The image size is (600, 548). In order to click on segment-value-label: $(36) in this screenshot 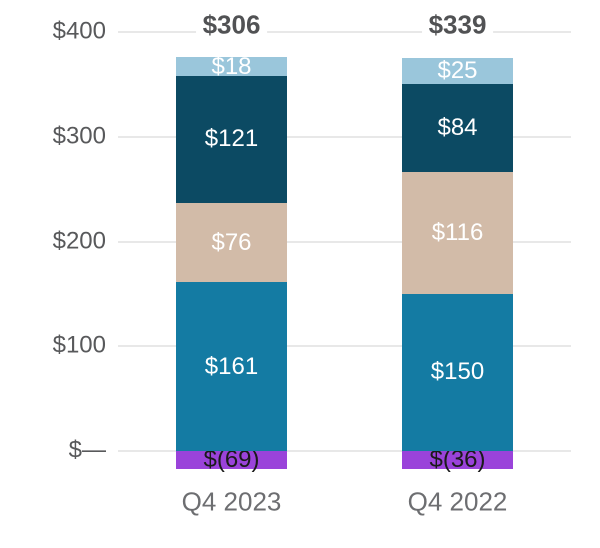, I will do `click(457, 459)`.